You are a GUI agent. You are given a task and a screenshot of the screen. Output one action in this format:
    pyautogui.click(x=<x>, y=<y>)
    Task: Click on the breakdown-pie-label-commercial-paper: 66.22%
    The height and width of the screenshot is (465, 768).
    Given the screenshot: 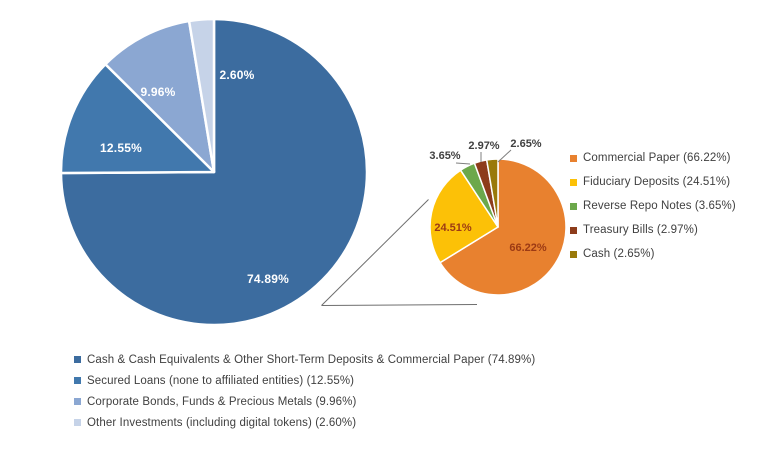 What is the action you would take?
    pyautogui.click(x=528, y=248)
    